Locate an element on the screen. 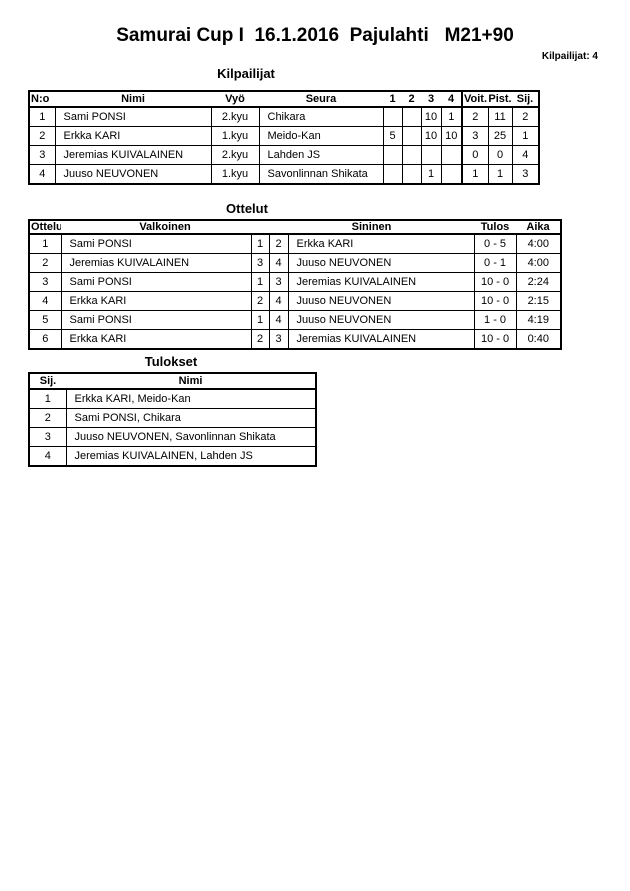 This screenshot has width=630, height=891. cell-match-no: 5 is located at coordinates (45, 320).